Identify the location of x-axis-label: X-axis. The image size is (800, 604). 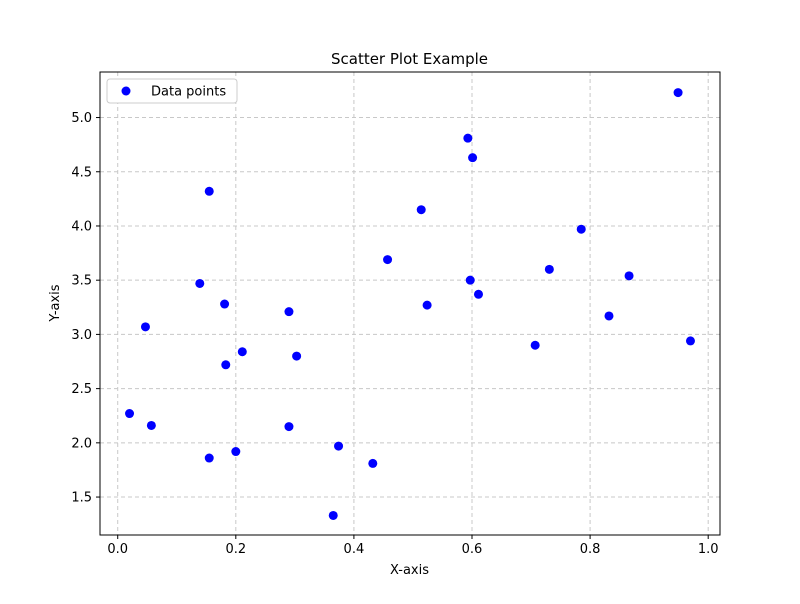
(409, 570).